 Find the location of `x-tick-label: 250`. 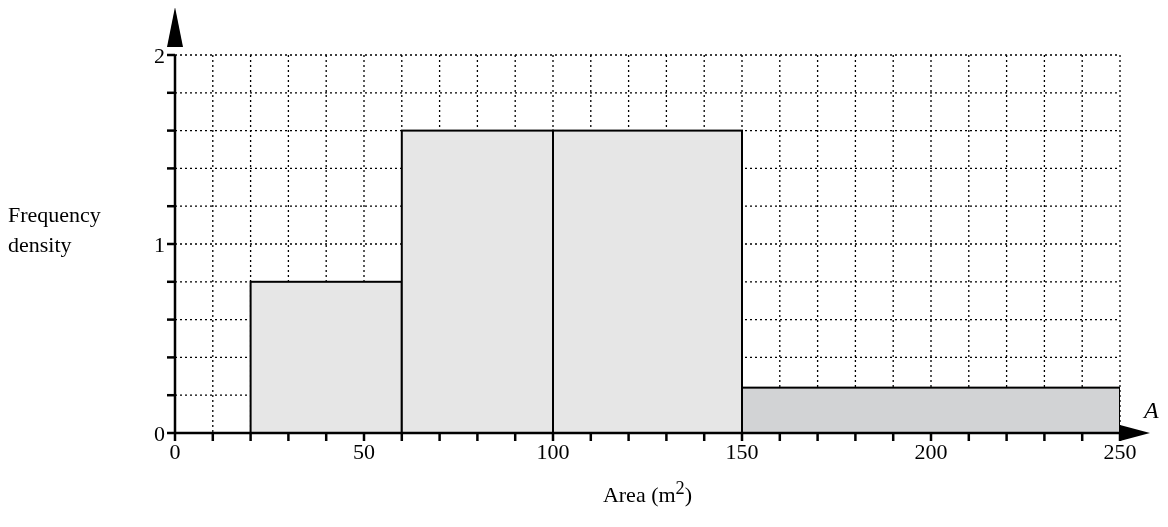

x-tick-label: 250 is located at coordinates (1120, 451).